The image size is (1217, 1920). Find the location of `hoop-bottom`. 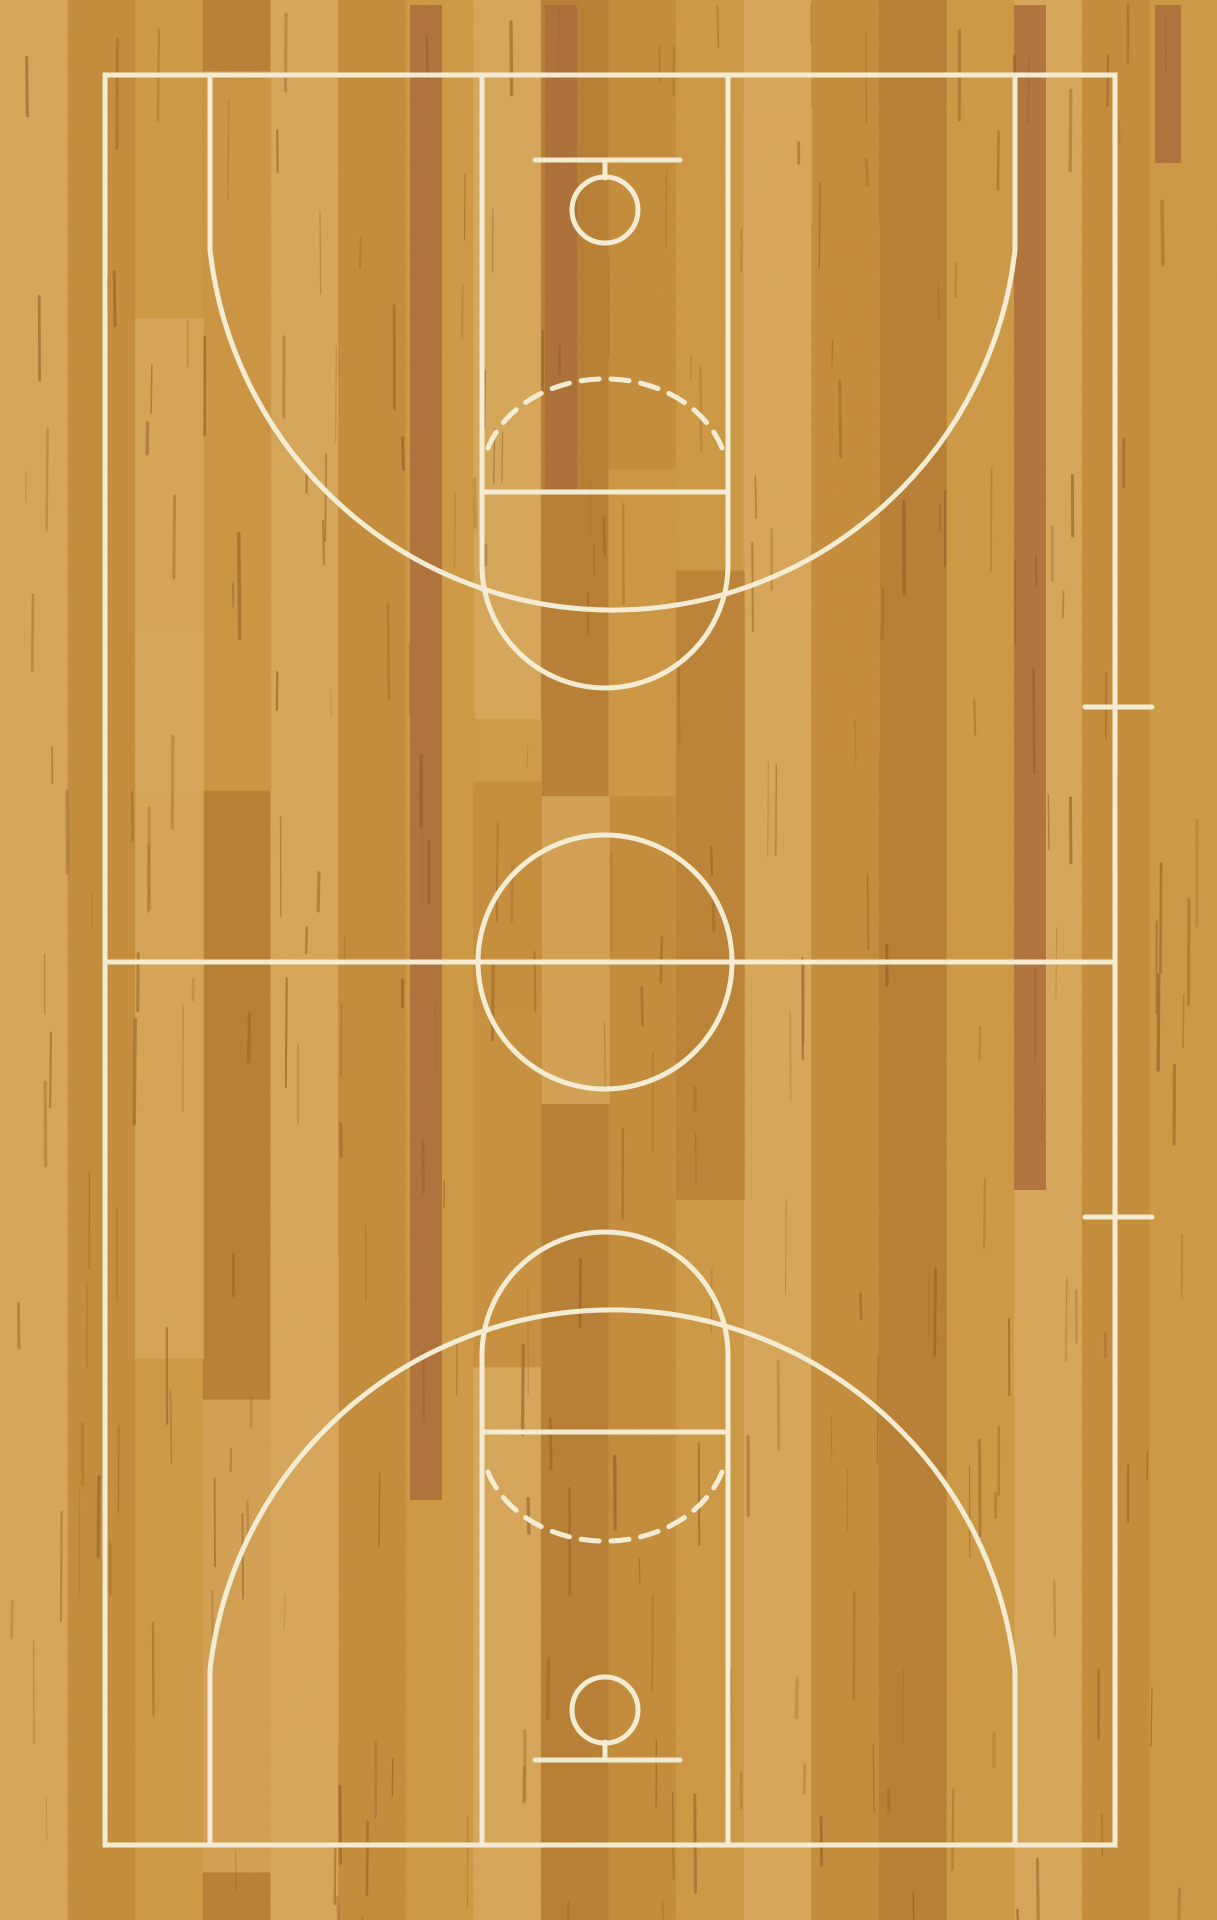

hoop-bottom is located at coordinates (605, 1710).